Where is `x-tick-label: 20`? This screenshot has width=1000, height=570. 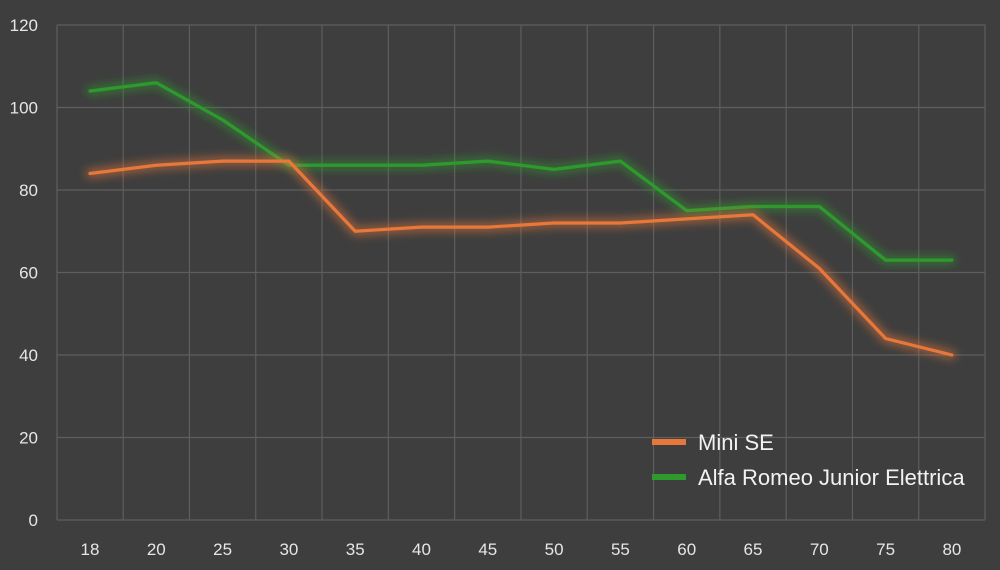
x-tick-label: 20 is located at coordinates (156, 549).